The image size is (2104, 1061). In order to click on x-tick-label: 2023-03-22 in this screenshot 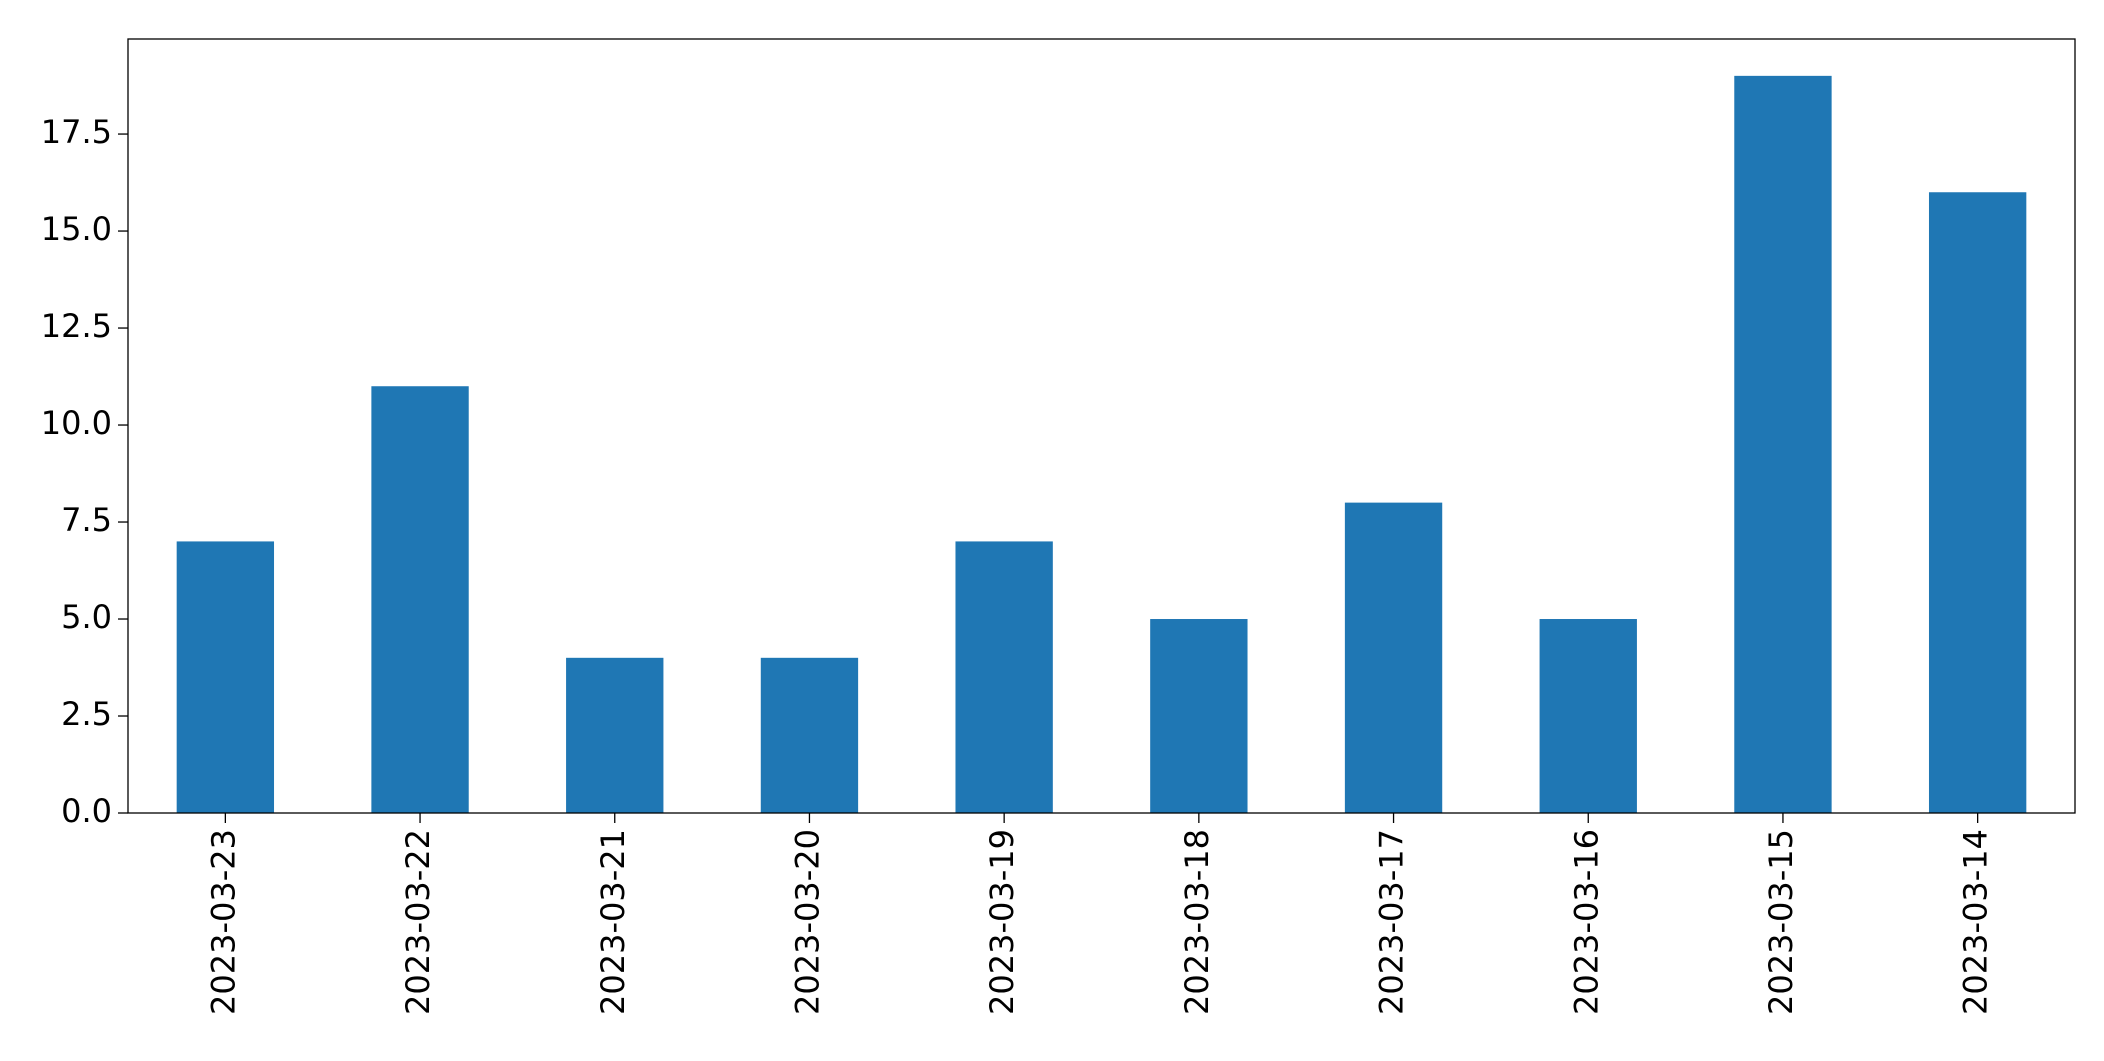, I will do `click(418, 922)`.